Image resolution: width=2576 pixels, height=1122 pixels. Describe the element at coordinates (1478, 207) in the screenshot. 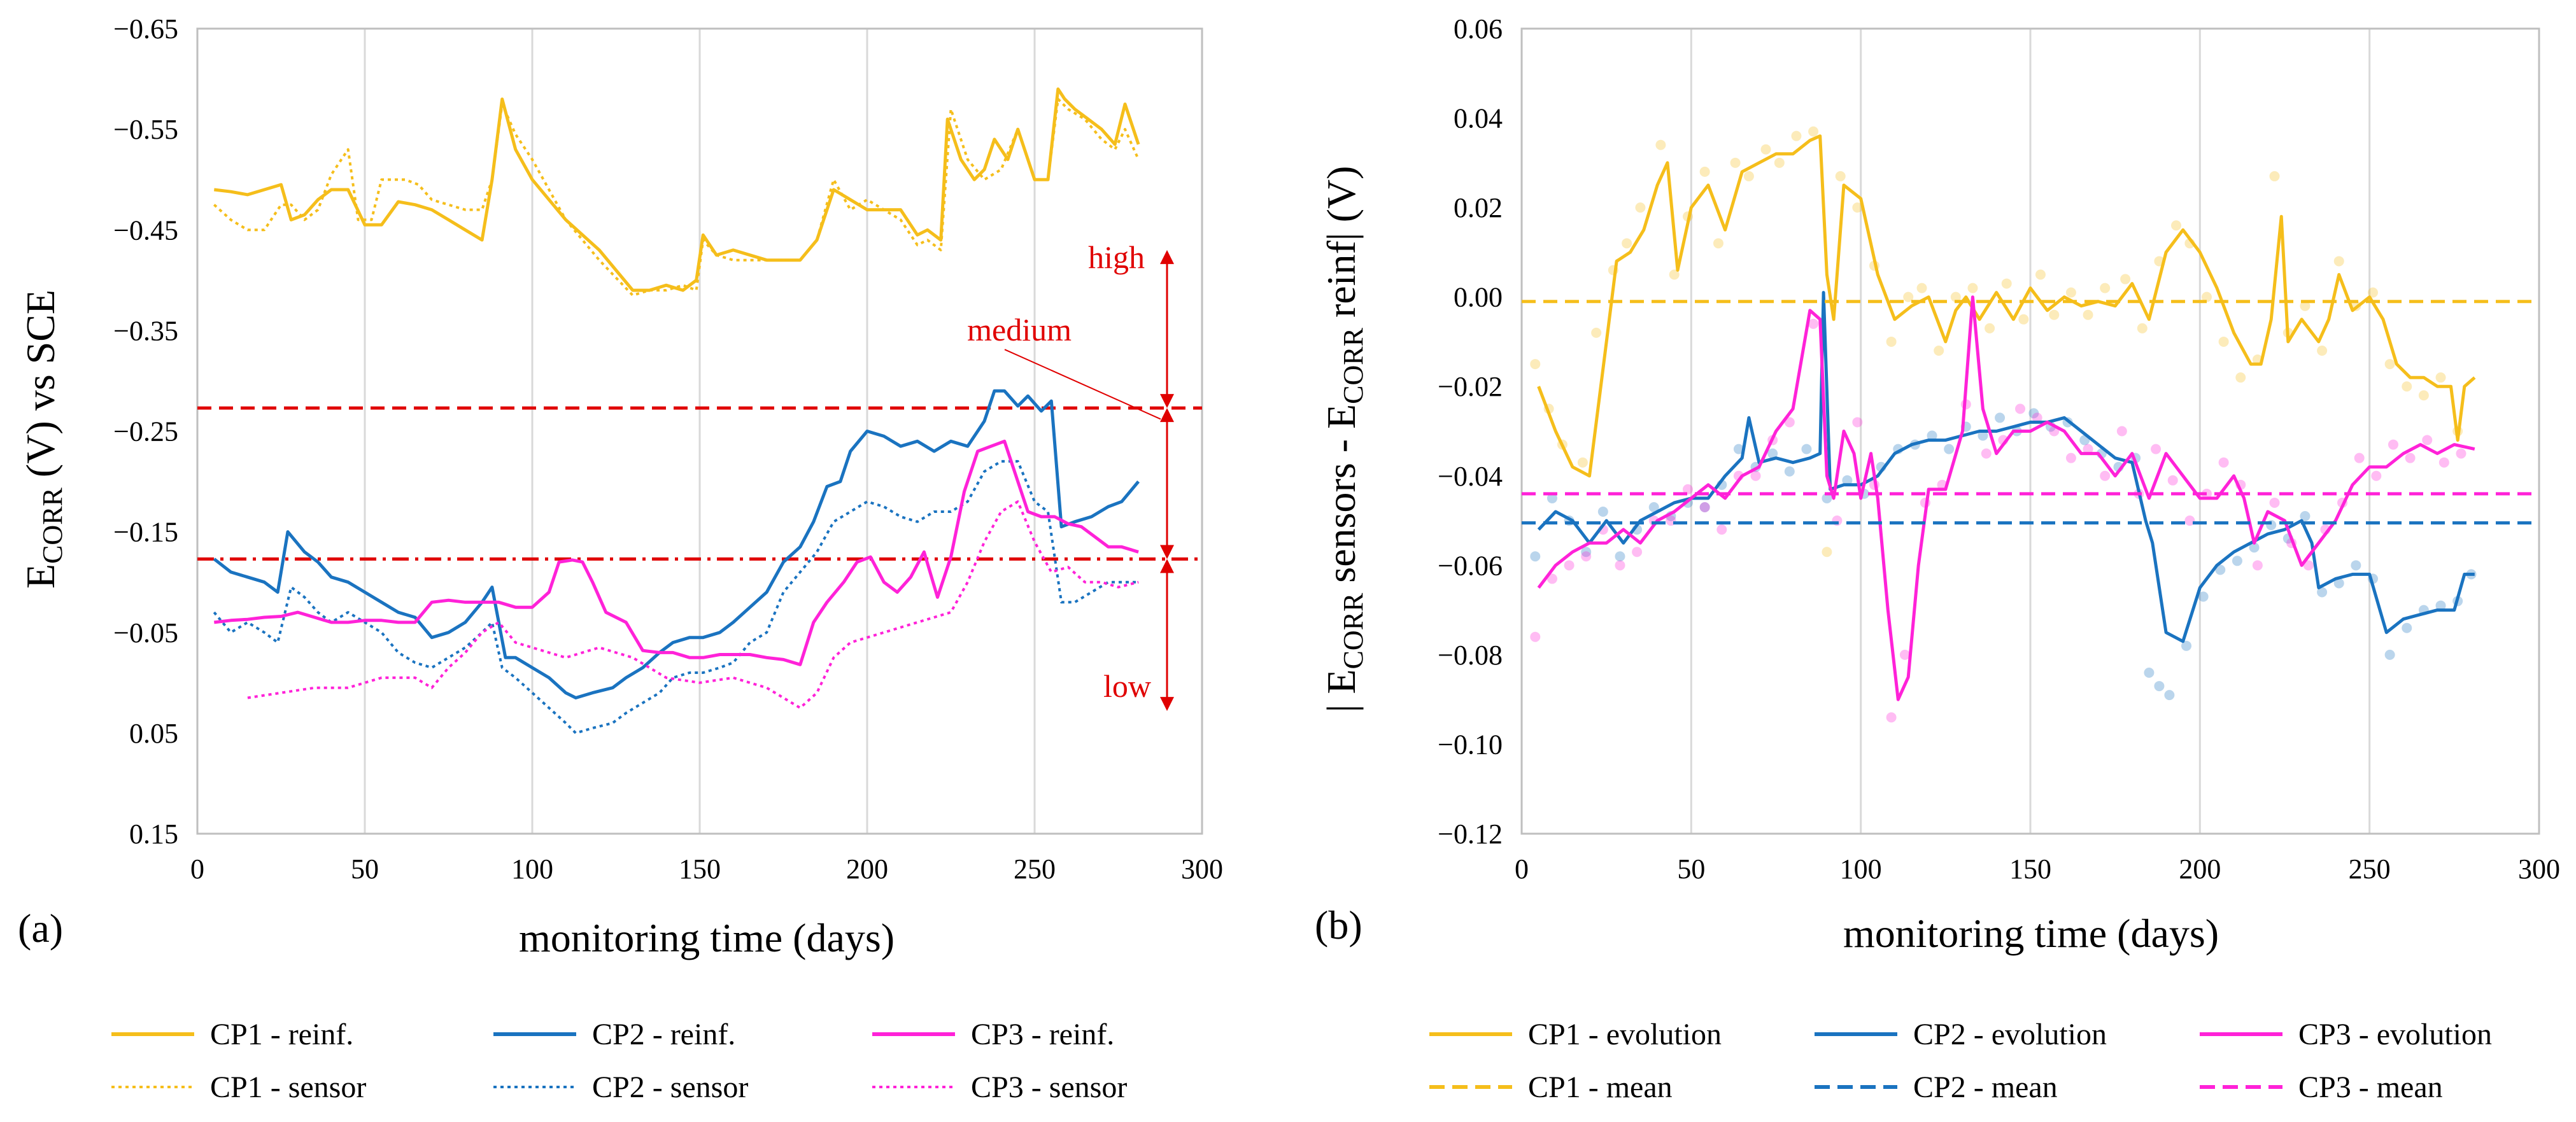

I see `panel-b-y-tick-label: 0.02` at that location.